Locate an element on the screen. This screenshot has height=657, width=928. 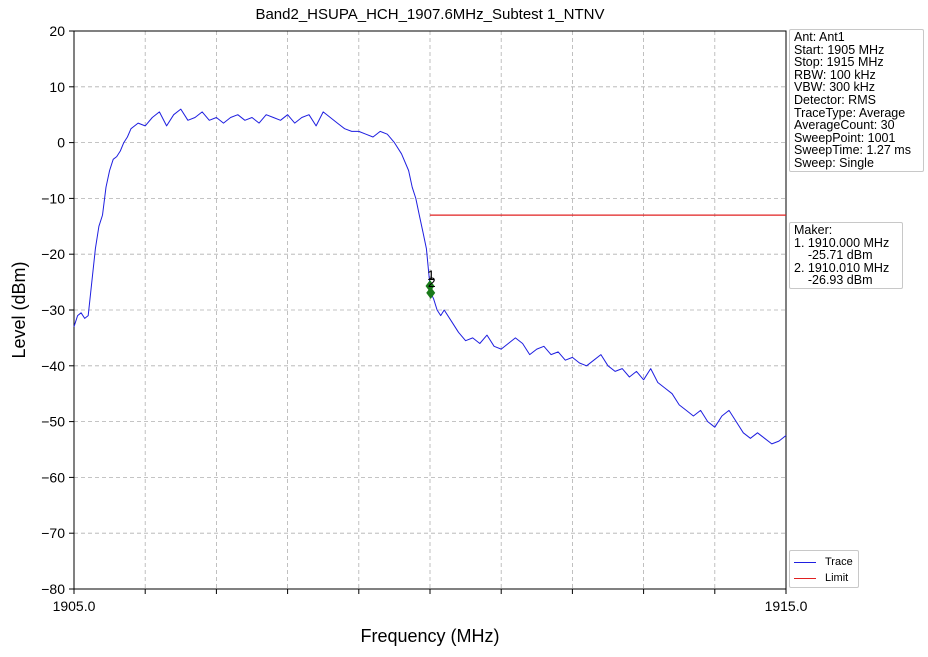
marker-label-1: 1 is located at coordinates (431, 275).